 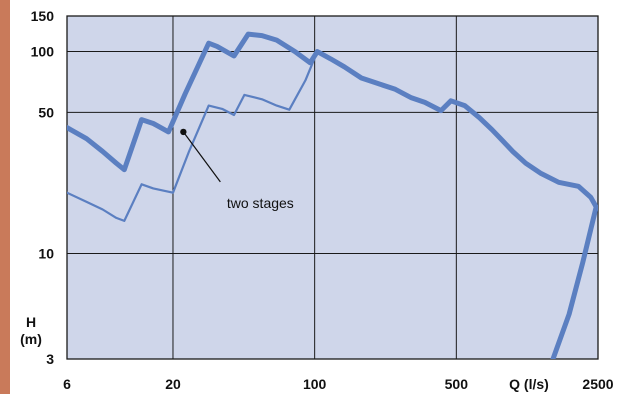 I want to click on y-tick-label: 10, so click(x=46, y=253).